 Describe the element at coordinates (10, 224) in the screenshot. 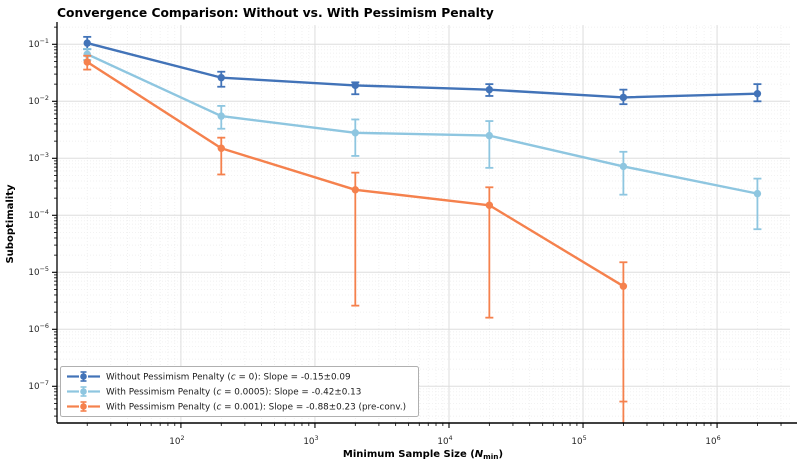

I see `y-axis-label: Suboptimality` at that location.